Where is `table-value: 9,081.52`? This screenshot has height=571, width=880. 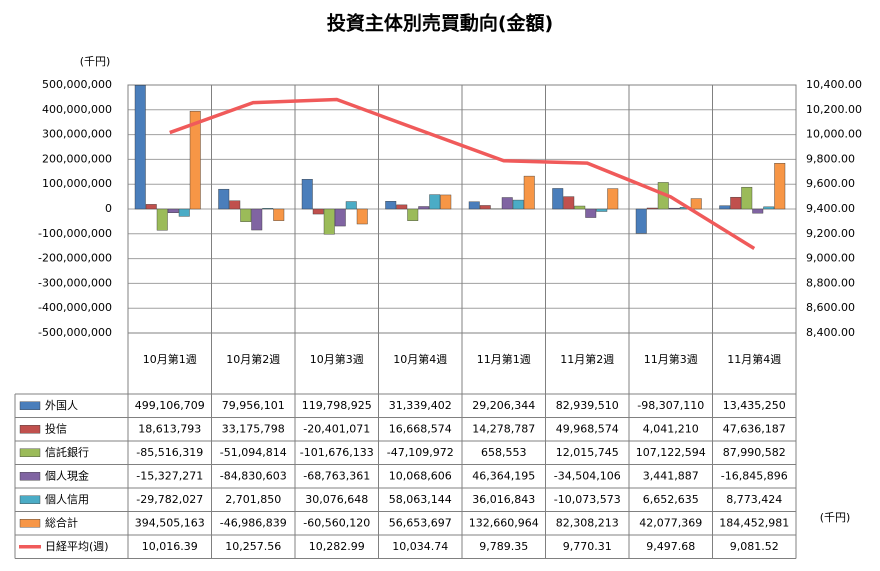
table-value: 9,081.52 is located at coordinates (754, 546).